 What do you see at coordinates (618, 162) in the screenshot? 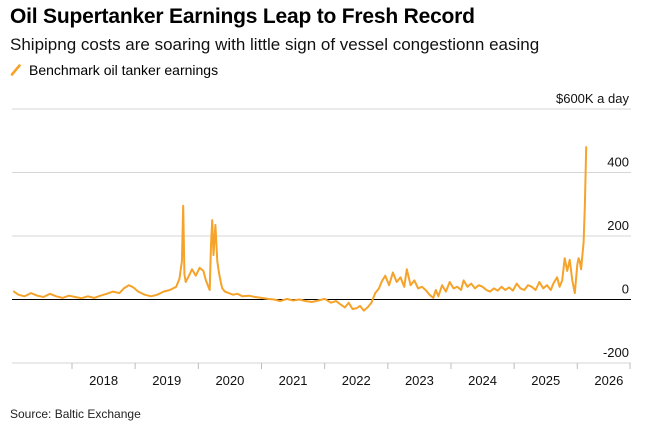
I see `y-tick-label: 400` at bounding box center [618, 162].